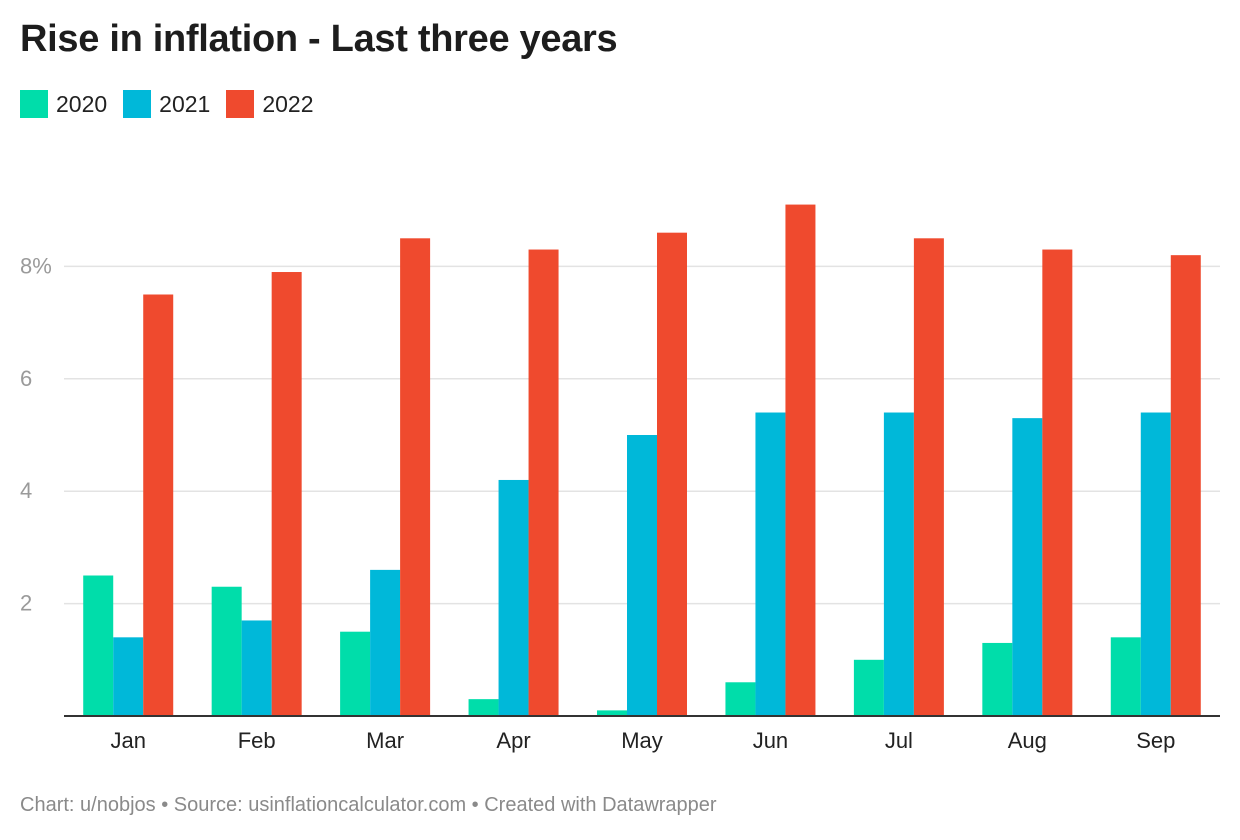 Image resolution: width=1240 pixels, height=840 pixels. I want to click on legend-label-2020: 2020, so click(82, 103).